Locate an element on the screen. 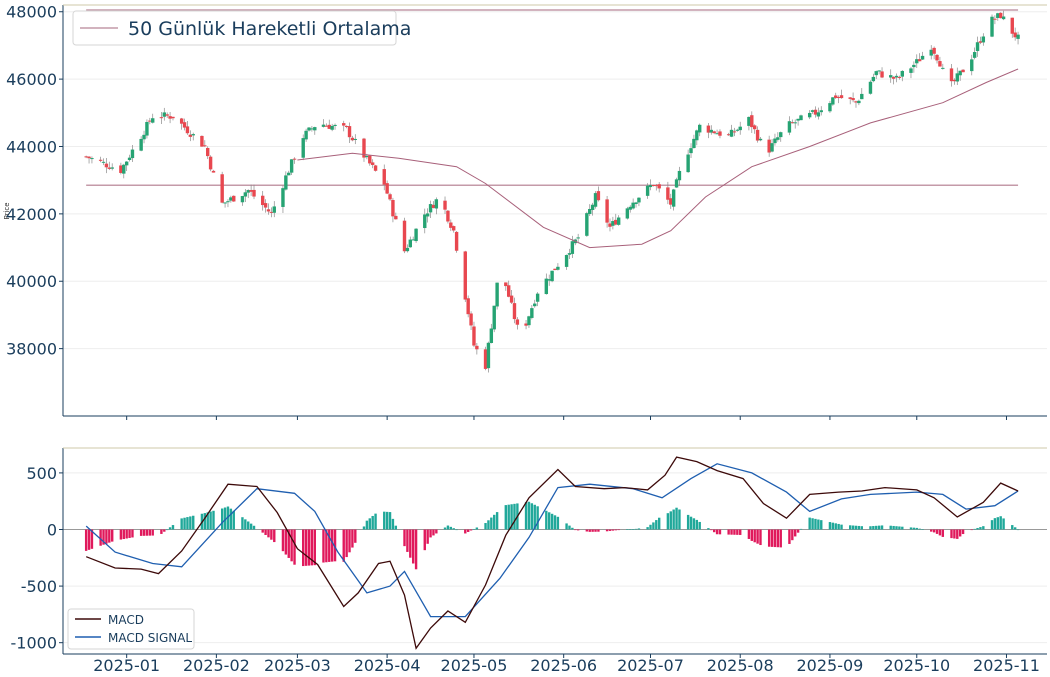 The height and width of the screenshot is (677, 1050). macd-y-tick-label: 0 is located at coordinates (52, 529).